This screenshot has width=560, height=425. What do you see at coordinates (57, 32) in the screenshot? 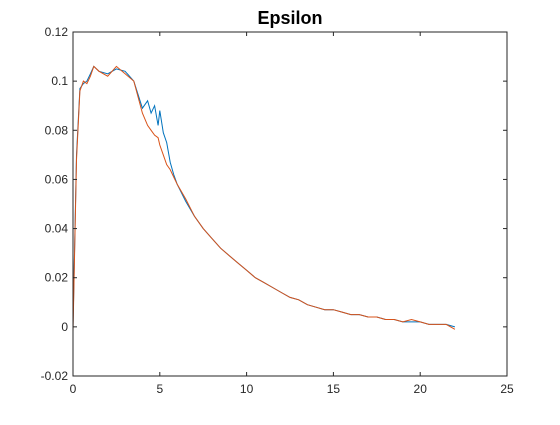
I see `y-tick-label: 0.12` at bounding box center [57, 32].